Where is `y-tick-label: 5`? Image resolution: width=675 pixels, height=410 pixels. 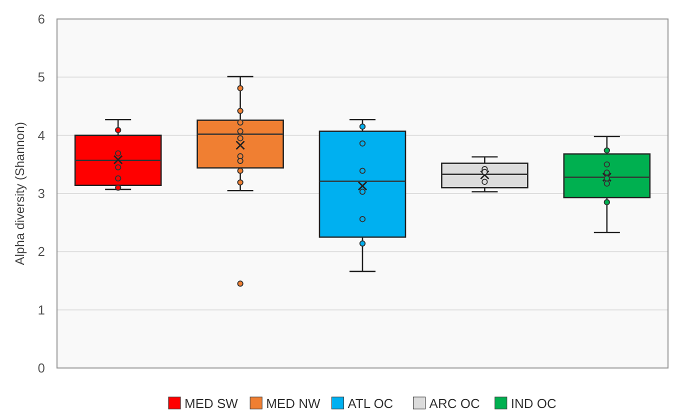
y-tick-label: 5 is located at coordinates (41, 77).